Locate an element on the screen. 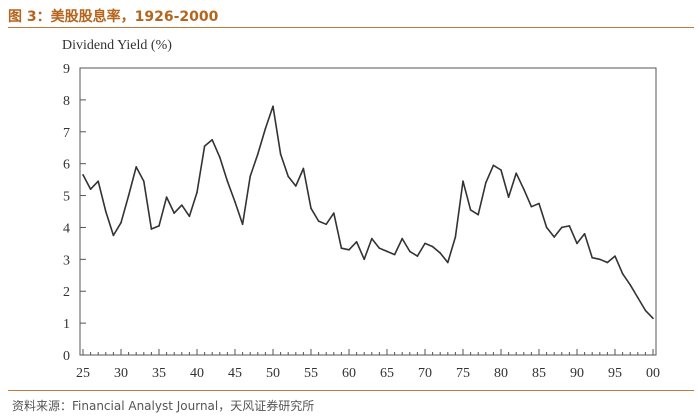 Image resolution: width=700 pixels, height=420 pixels. x-tick-label: 50 is located at coordinates (273, 373).